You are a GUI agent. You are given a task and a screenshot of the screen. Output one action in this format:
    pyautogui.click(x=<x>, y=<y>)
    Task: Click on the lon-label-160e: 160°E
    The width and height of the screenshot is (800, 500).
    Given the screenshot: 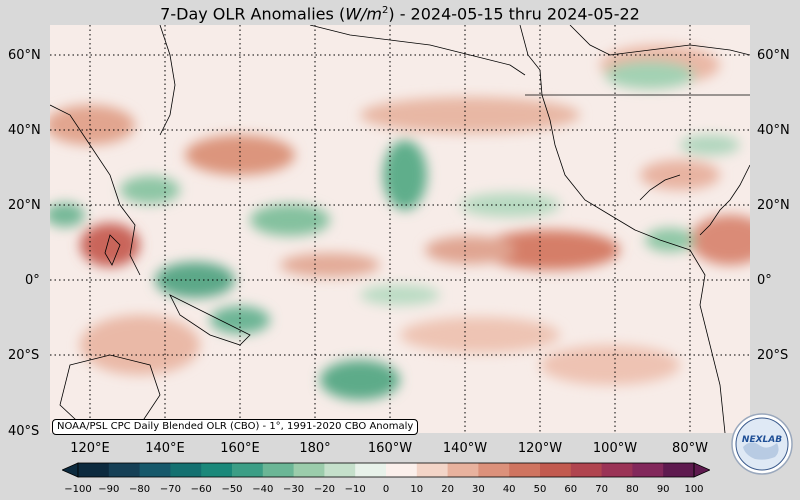 What is the action you would take?
    pyautogui.click(x=240, y=448)
    